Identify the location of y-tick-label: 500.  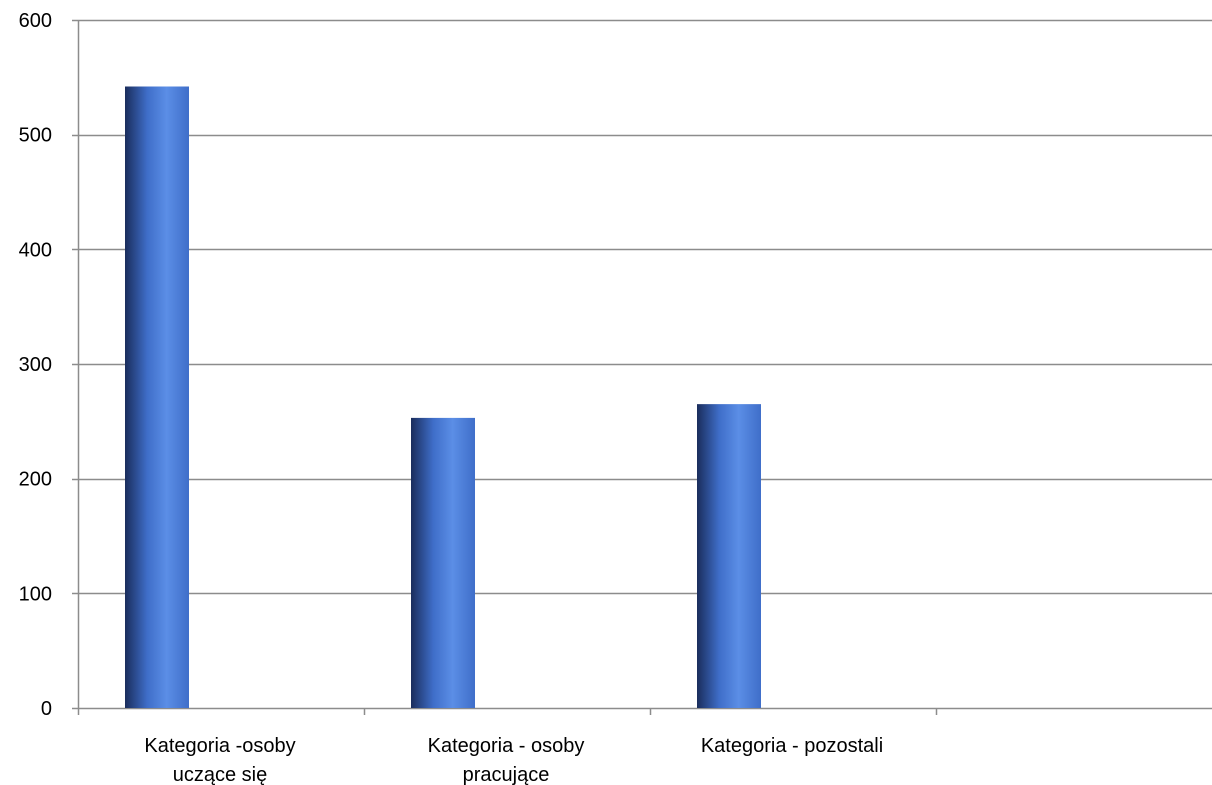
(35, 136).